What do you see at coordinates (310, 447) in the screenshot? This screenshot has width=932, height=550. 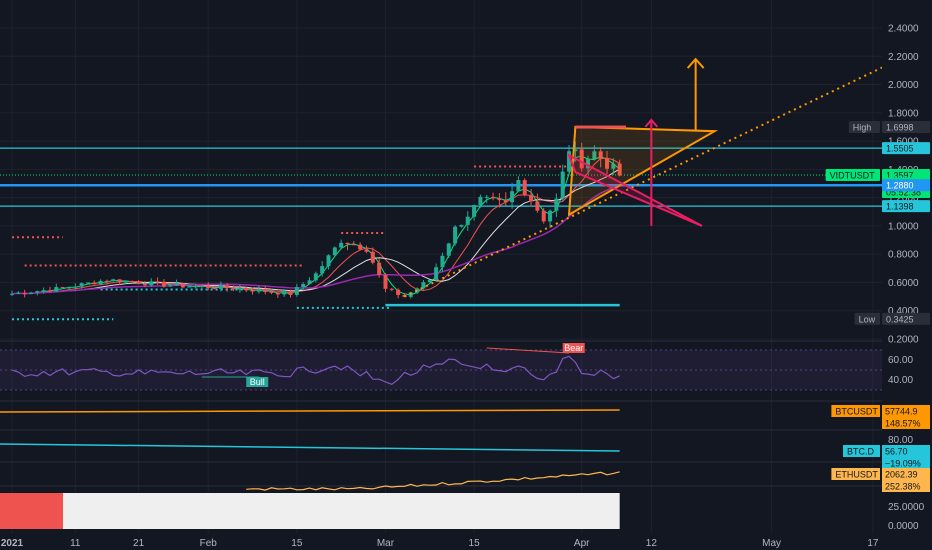 I see `btc-dominance-line` at bounding box center [310, 447].